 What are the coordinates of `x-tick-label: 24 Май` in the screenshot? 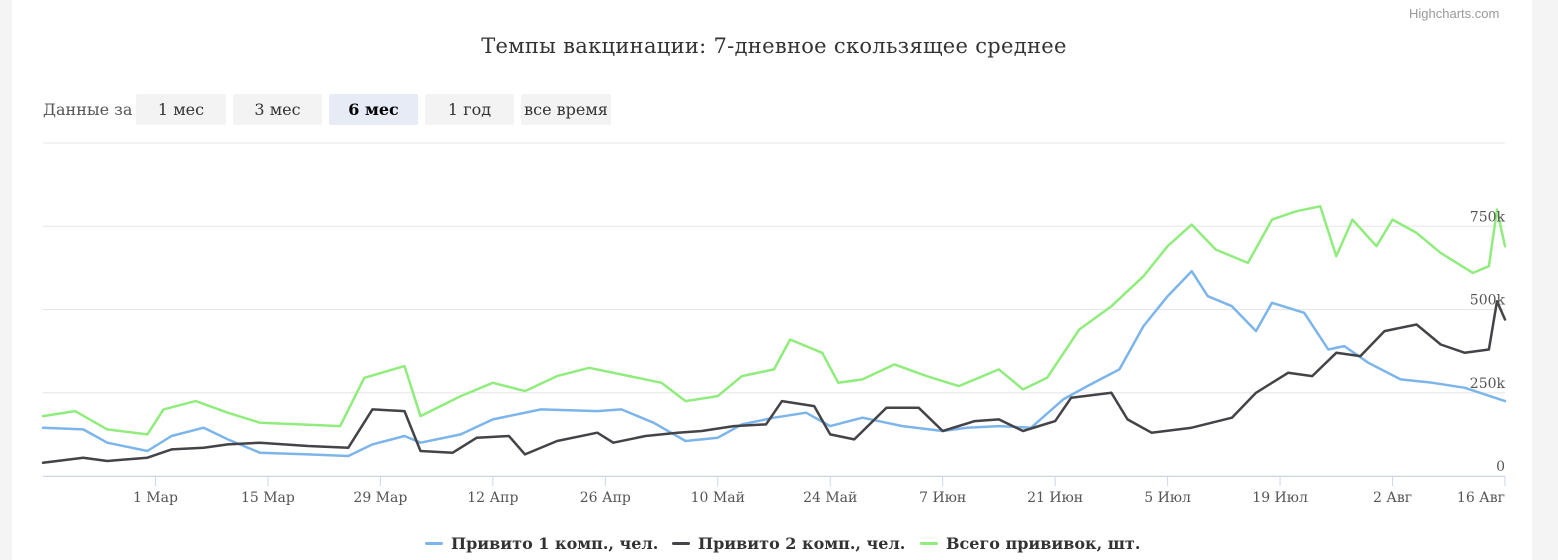 It's located at (830, 498).